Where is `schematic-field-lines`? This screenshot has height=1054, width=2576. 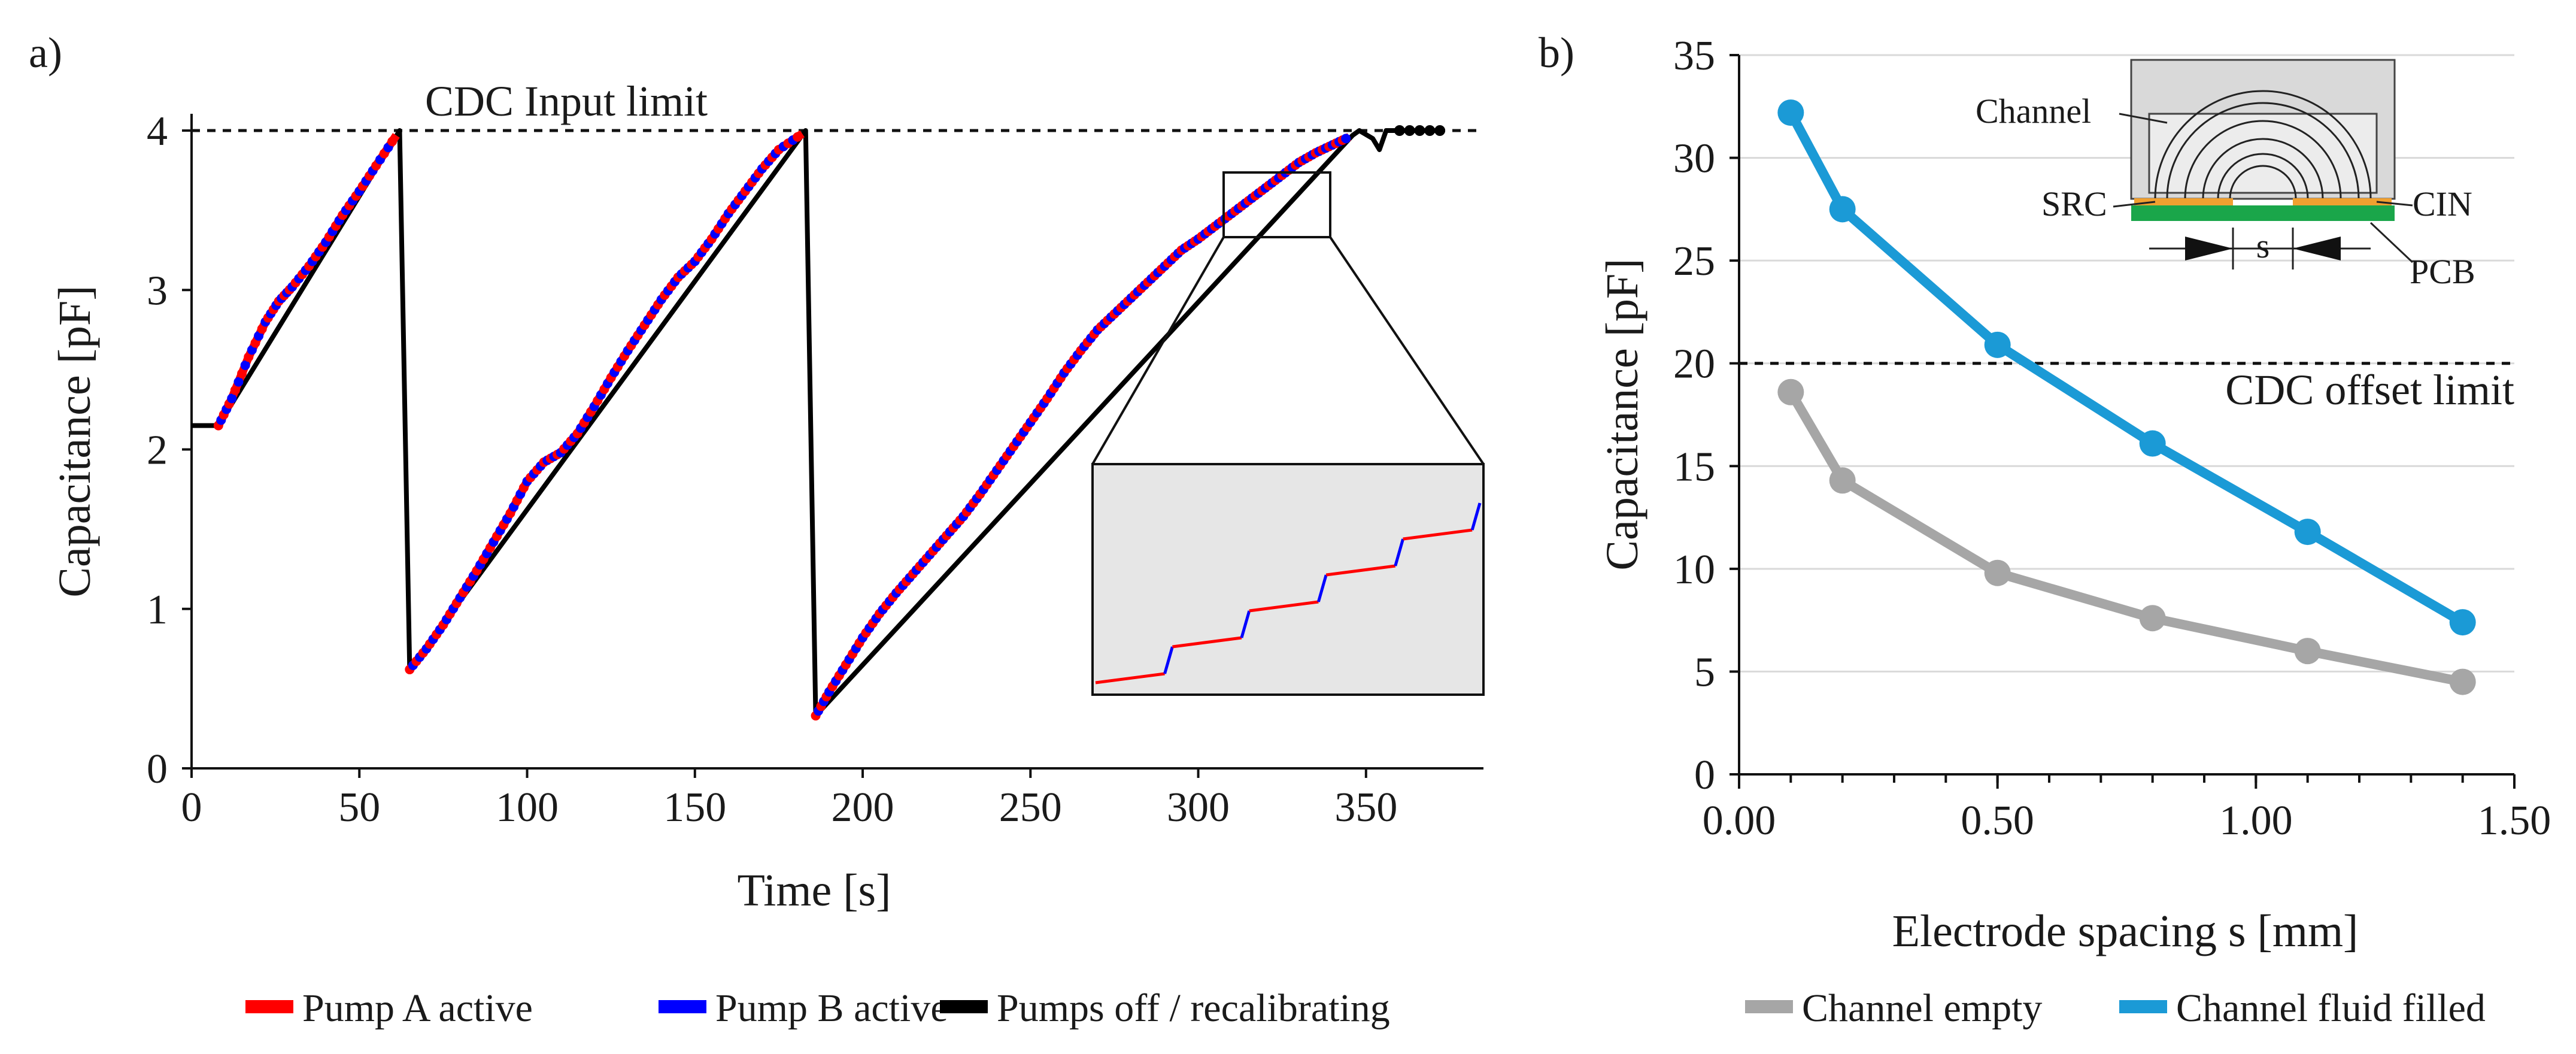
schematic-field-lines is located at coordinates (2263, 145).